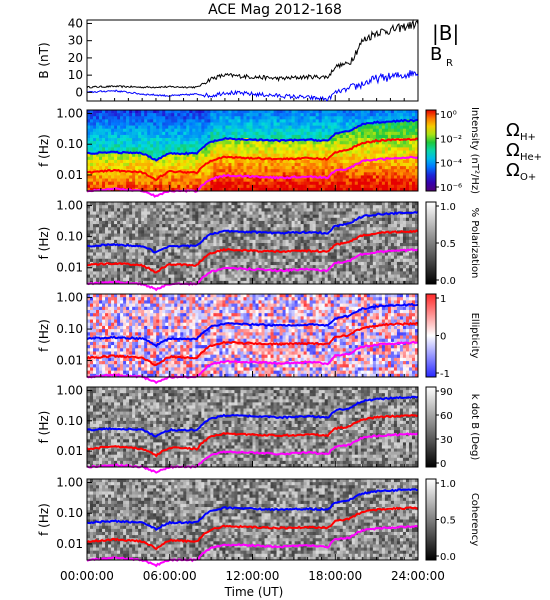 Image resolution: width=550 pixels, height=600 pixels. I want to click on heatmap-cells, so click(253, 151).